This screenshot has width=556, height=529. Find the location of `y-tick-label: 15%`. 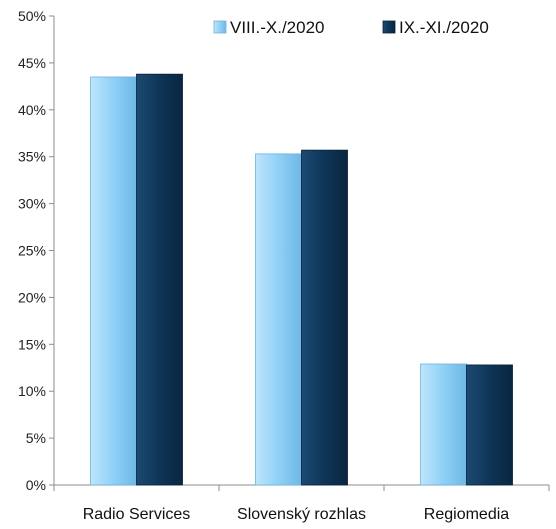

y-tick-label: 15% is located at coordinates (32, 344).